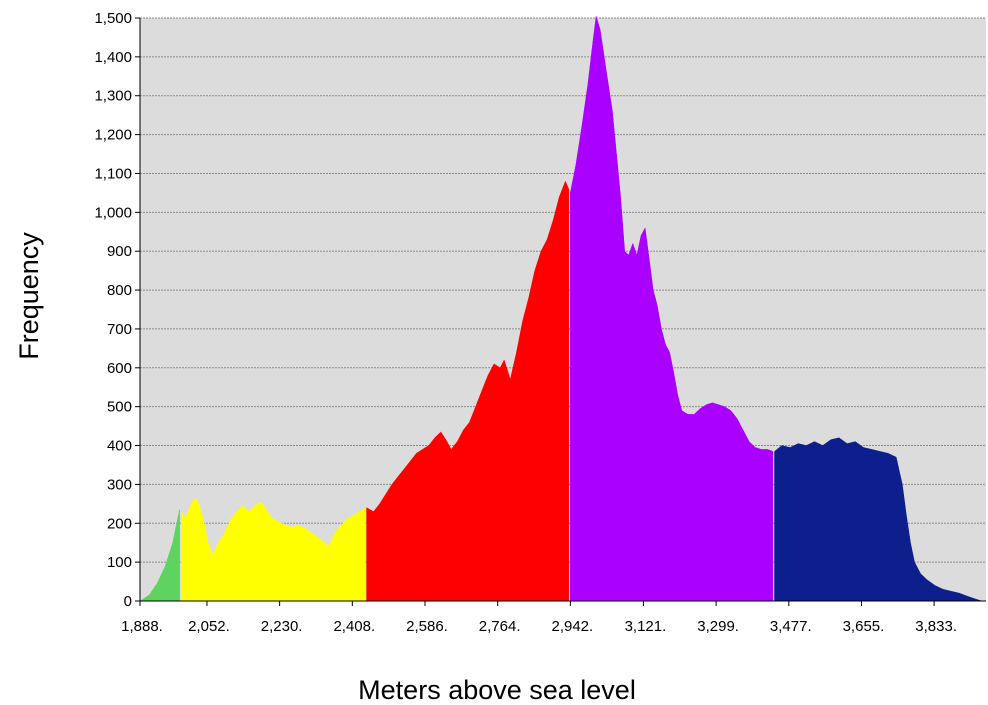 The image size is (988, 705). I want to click on x-tick-label: 2,230., so click(282, 626).